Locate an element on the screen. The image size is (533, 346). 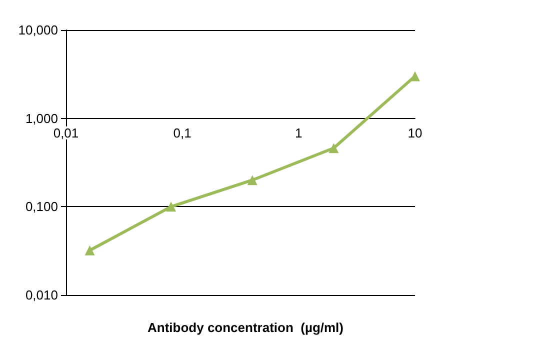
y-tick-label: 1,000 is located at coordinates (41, 118).